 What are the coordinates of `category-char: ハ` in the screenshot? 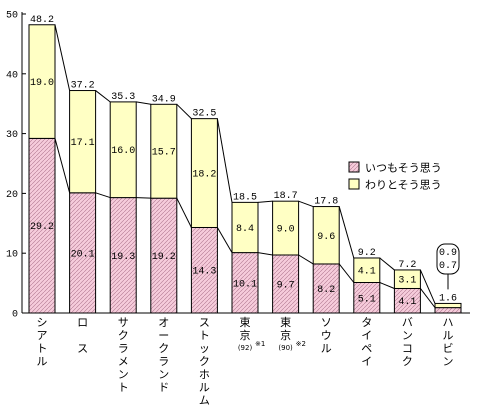 It's located at (448, 322).